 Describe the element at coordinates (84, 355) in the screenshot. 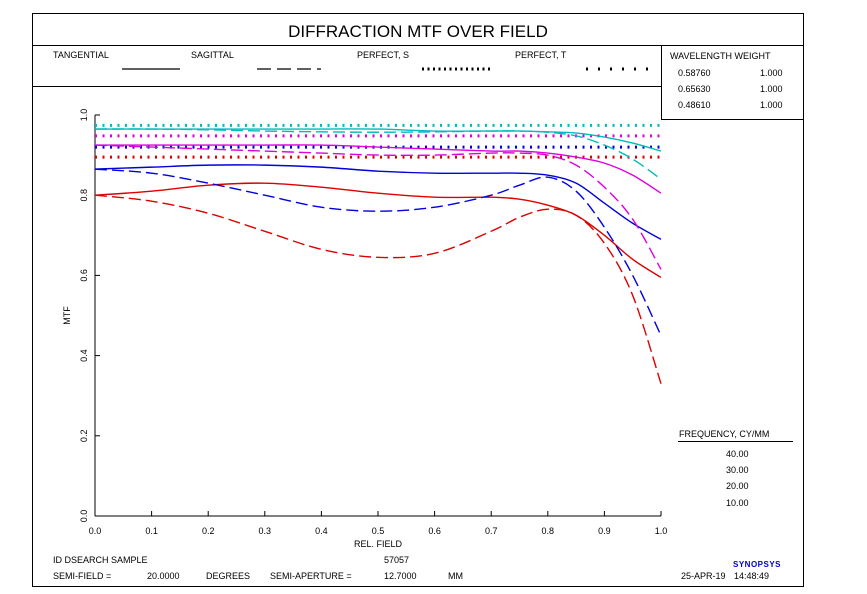

I see `y-tick-label: 0.4` at that location.